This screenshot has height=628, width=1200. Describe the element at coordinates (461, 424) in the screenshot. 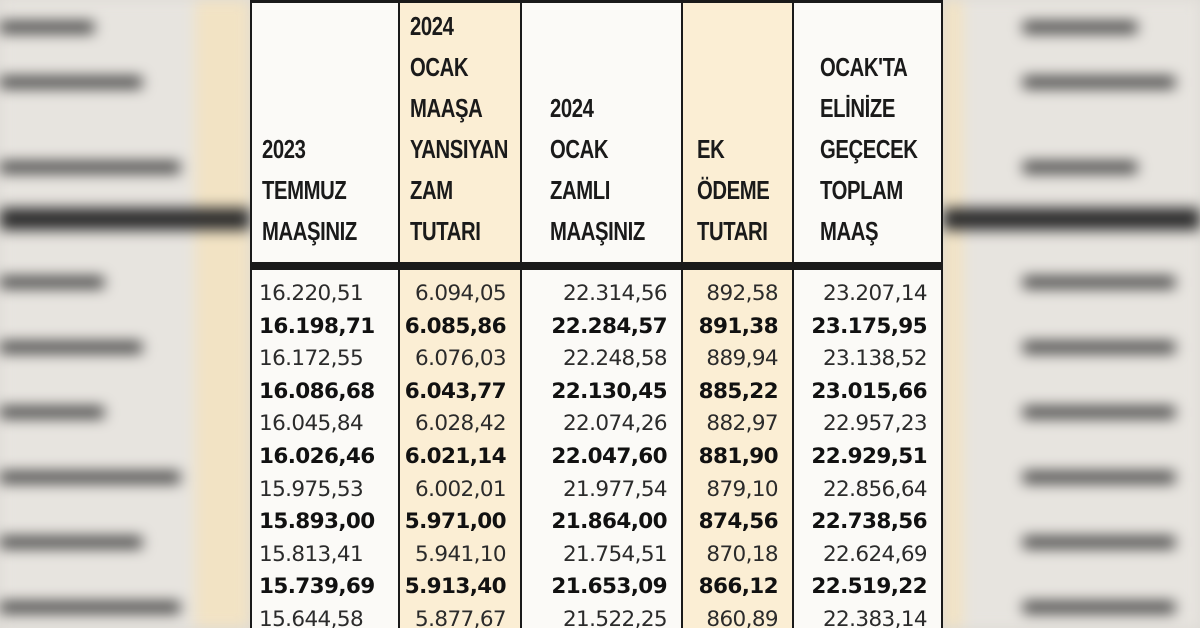

I see `table-cell: 6.028,42` at that location.